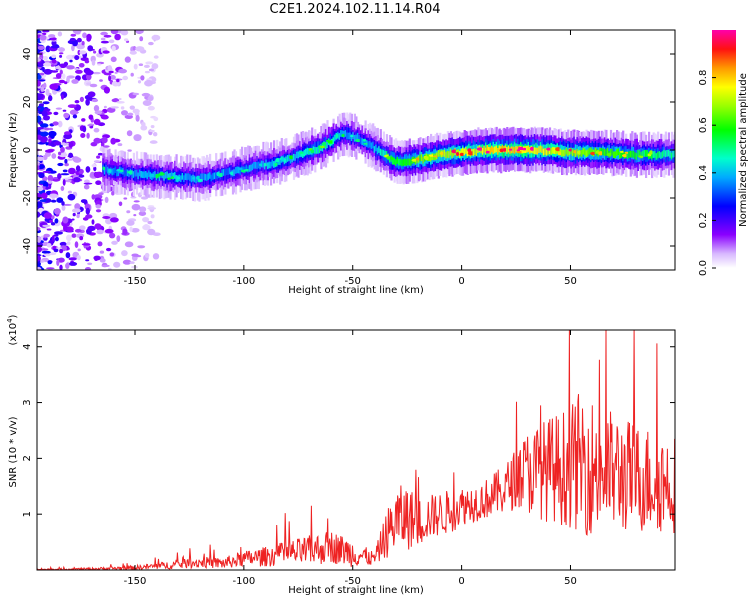  I want to click on x-tick-label: -50, so click(353, 581).